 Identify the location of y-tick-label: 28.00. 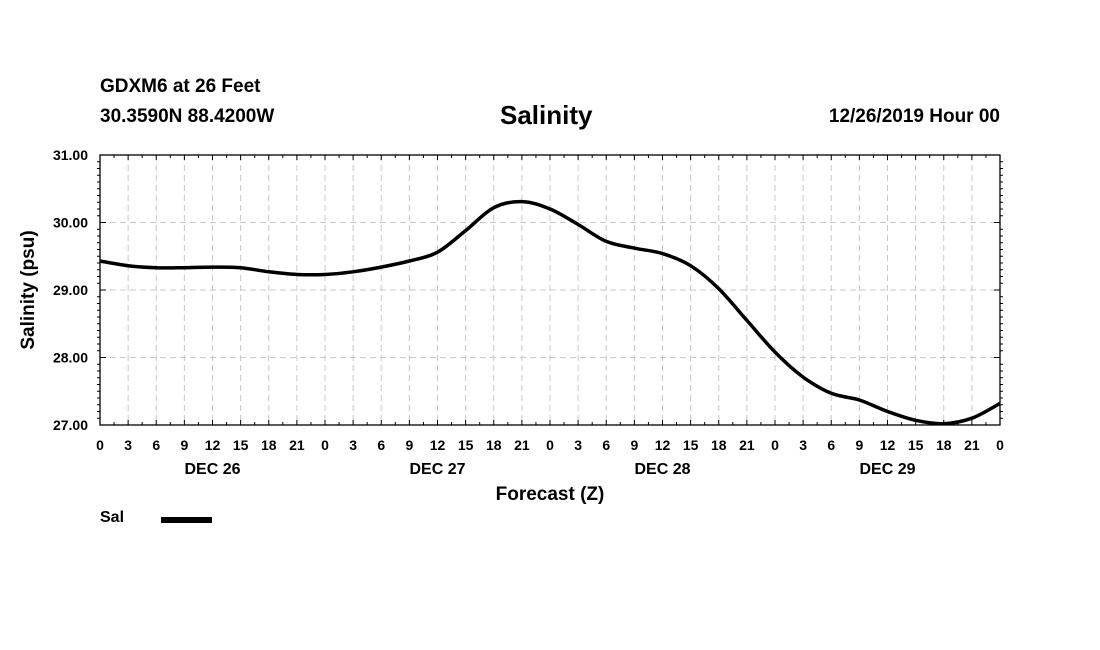
(70, 358).